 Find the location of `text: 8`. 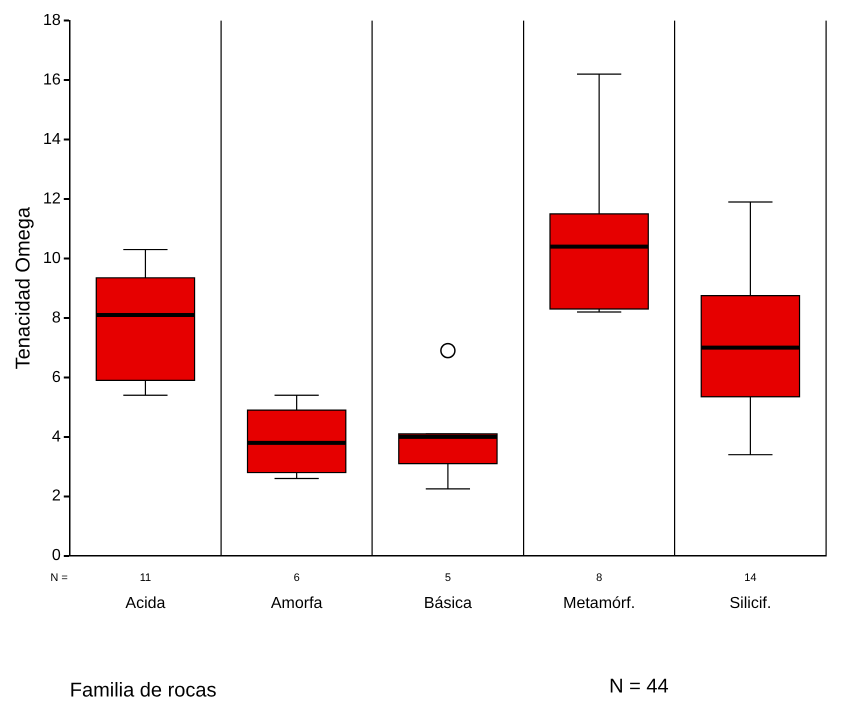

text: 8 is located at coordinates (599, 578).